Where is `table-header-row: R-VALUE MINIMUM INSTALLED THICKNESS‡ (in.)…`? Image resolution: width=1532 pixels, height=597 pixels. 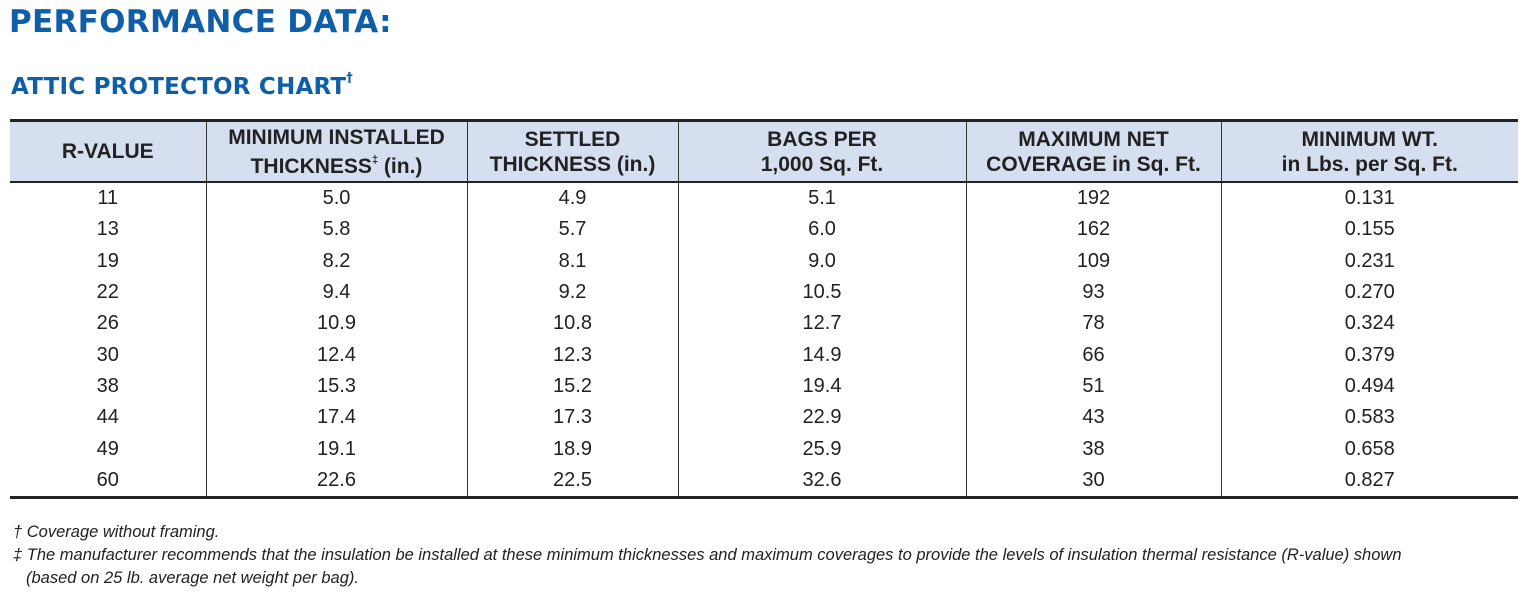
table-header-row: R-VALUE MINIMUM INSTALLED THICKNESS‡ (in.)… is located at coordinates (764, 151).